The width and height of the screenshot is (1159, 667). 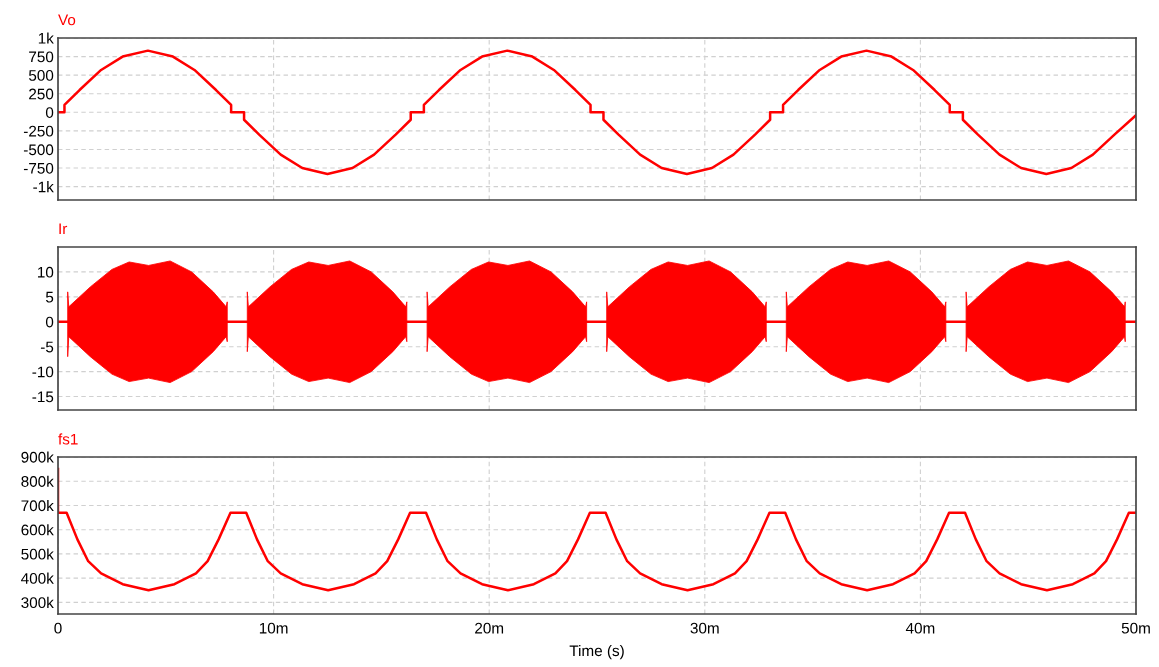 I want to click on y-tick-label: -250, so click(x=38, y=131).